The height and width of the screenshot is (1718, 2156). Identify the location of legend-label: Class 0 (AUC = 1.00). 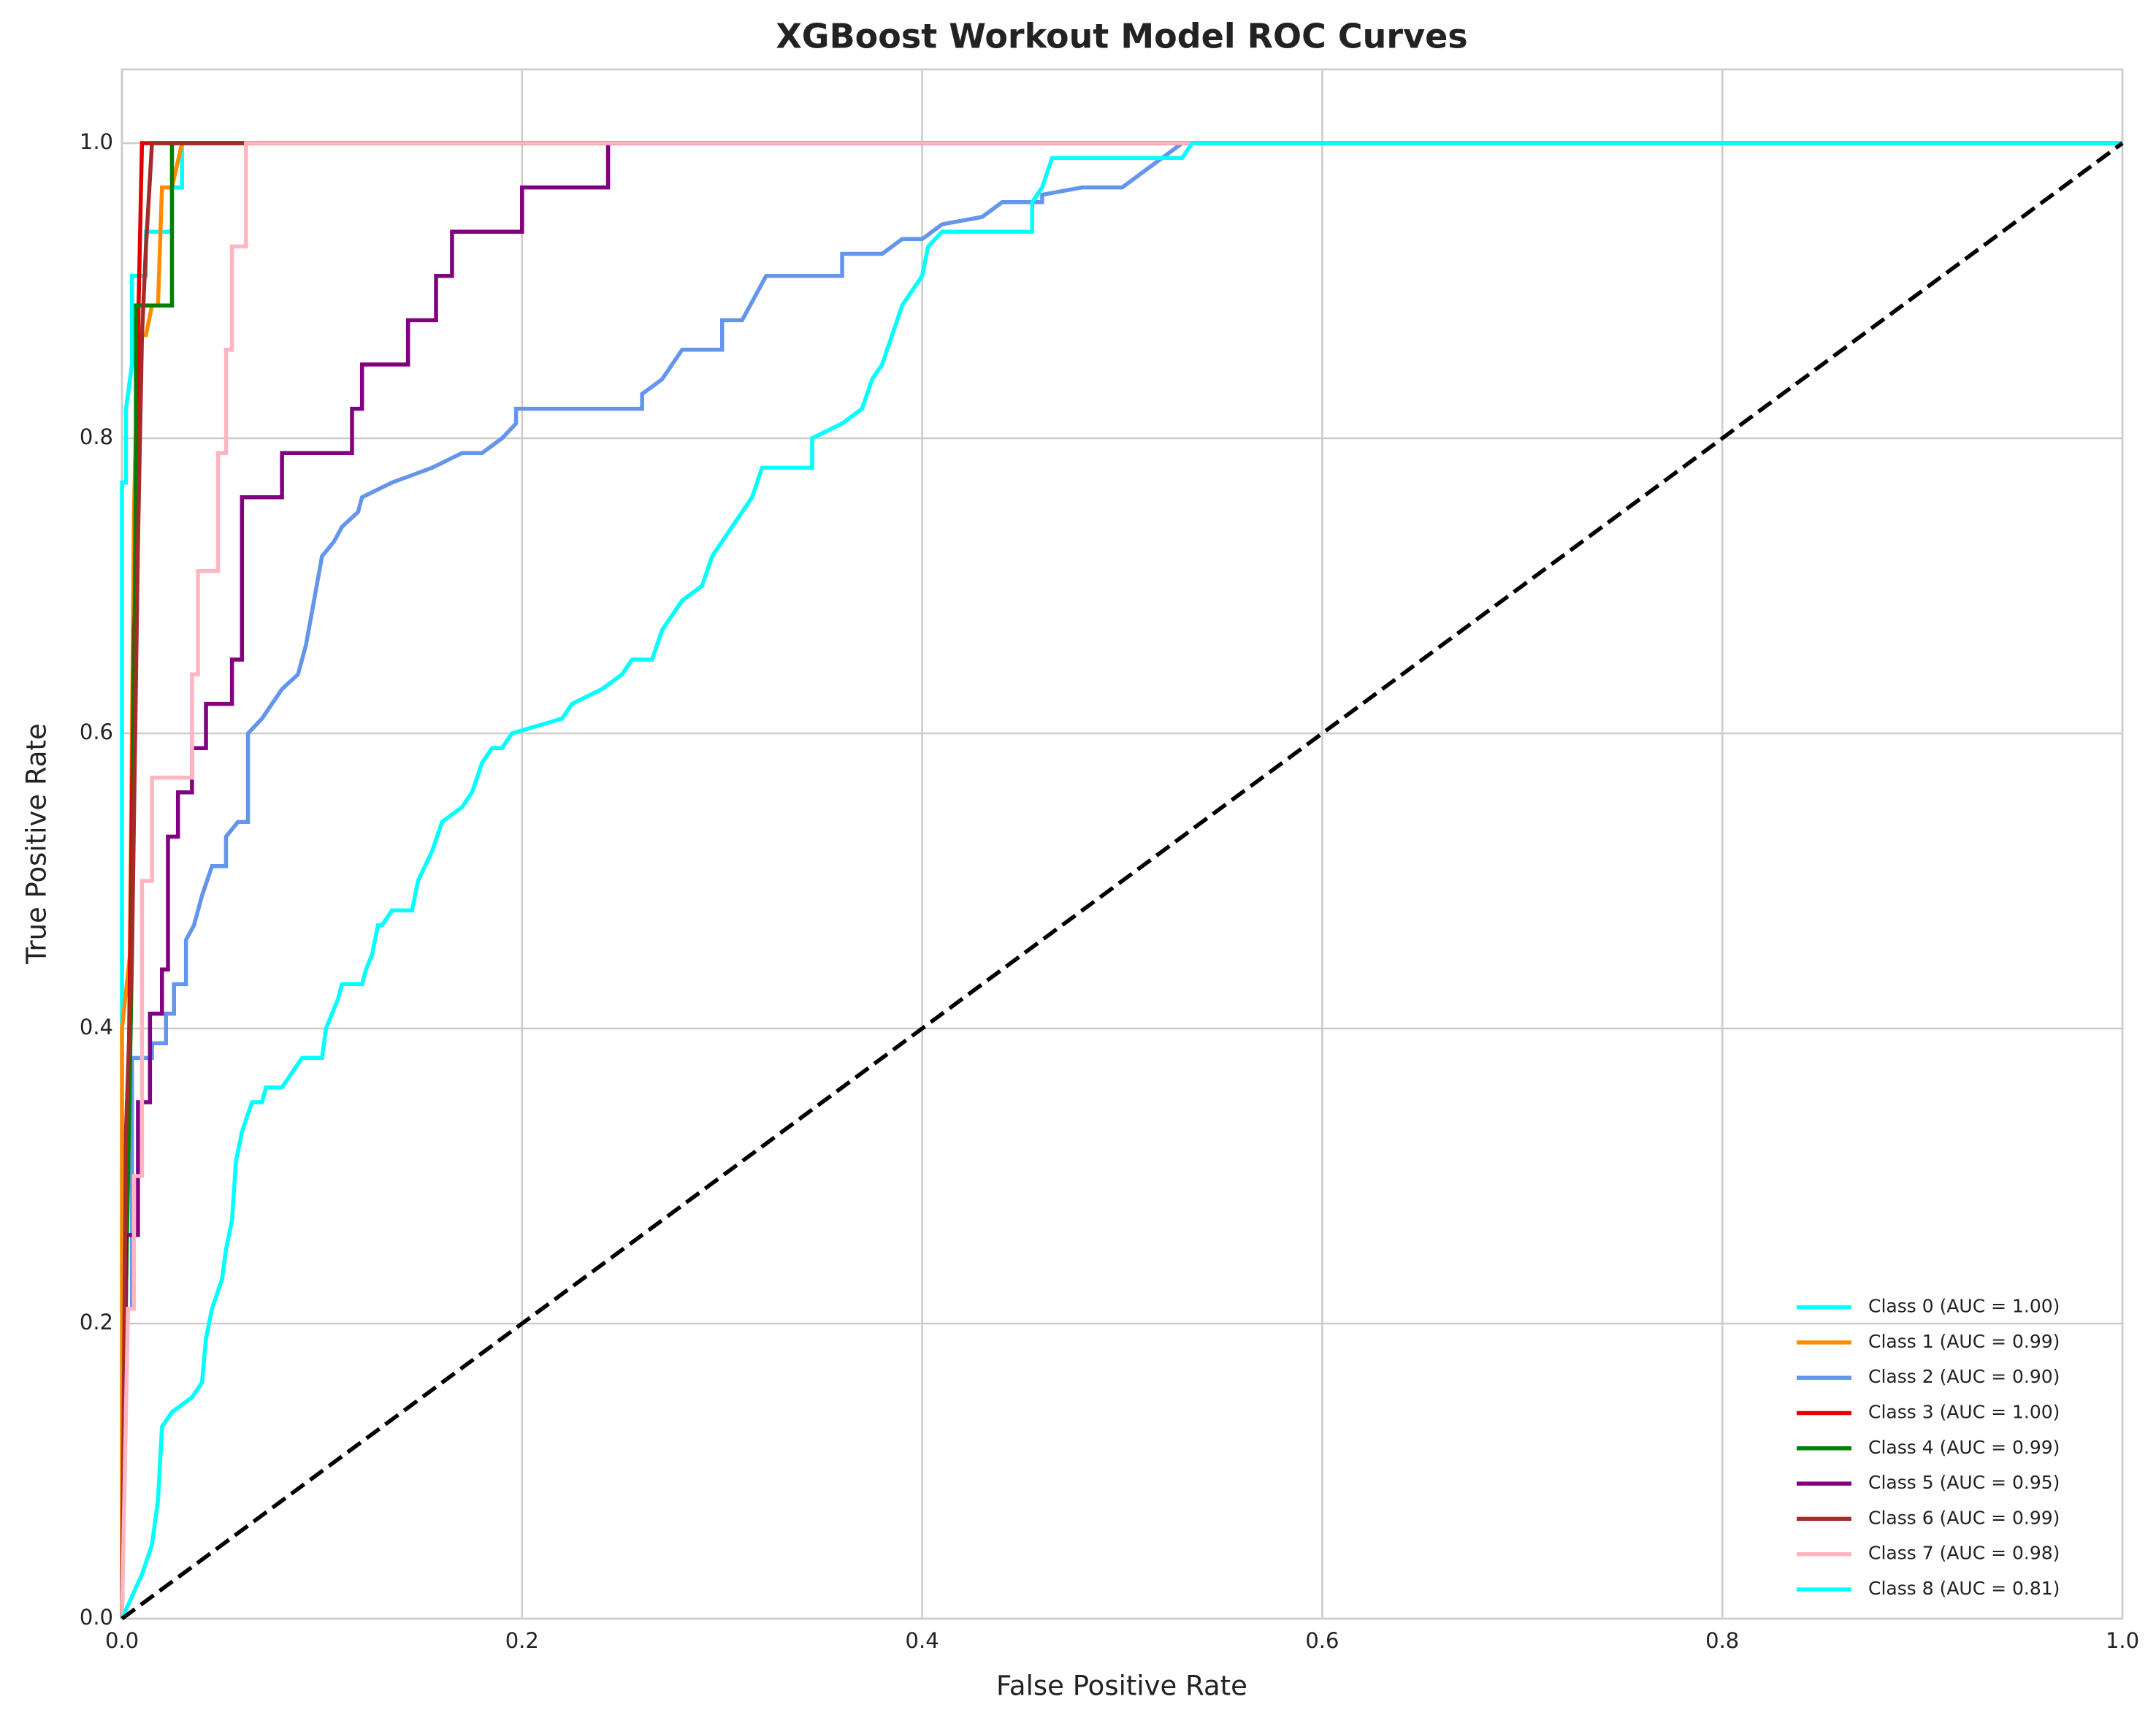
(1964, 1306).